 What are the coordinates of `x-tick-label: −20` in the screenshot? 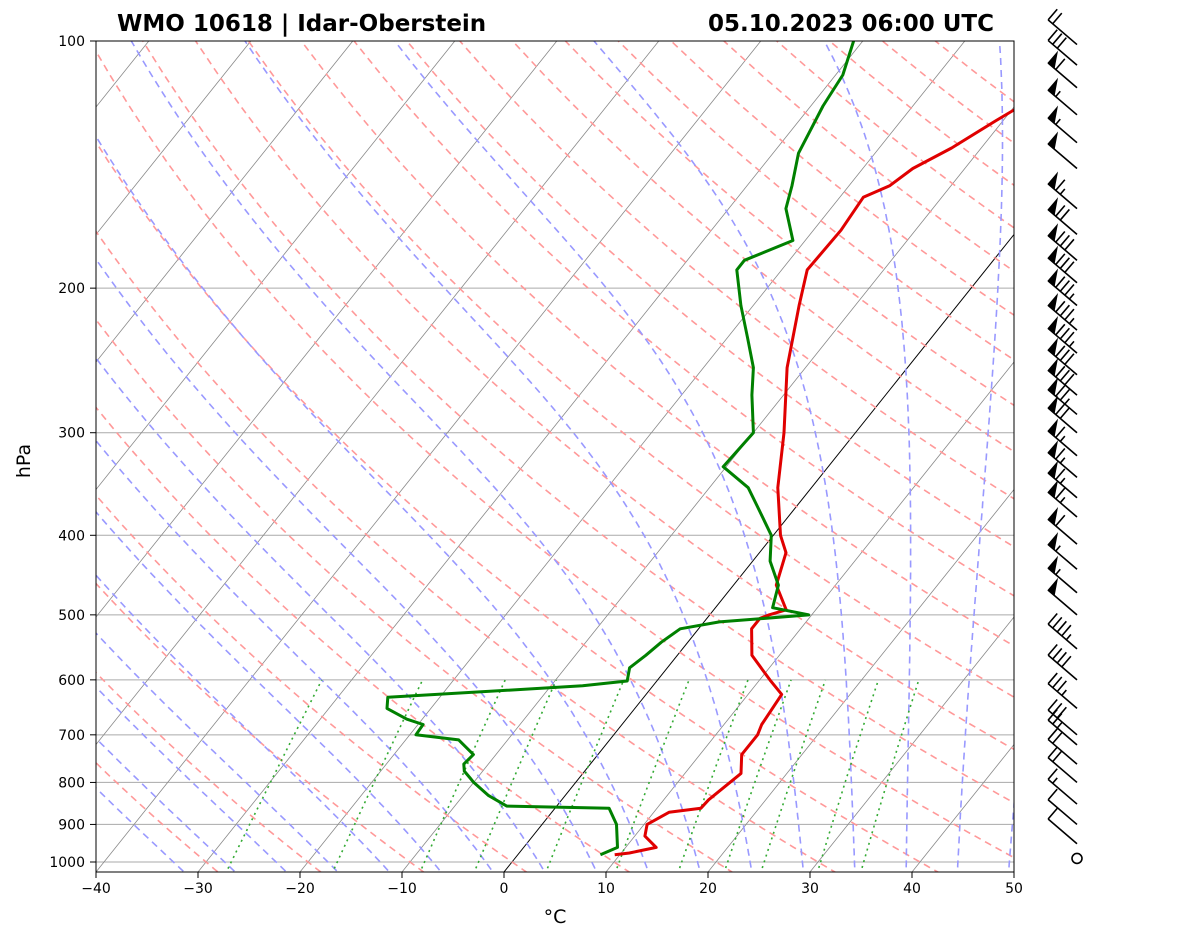 It's located at (300, 889).